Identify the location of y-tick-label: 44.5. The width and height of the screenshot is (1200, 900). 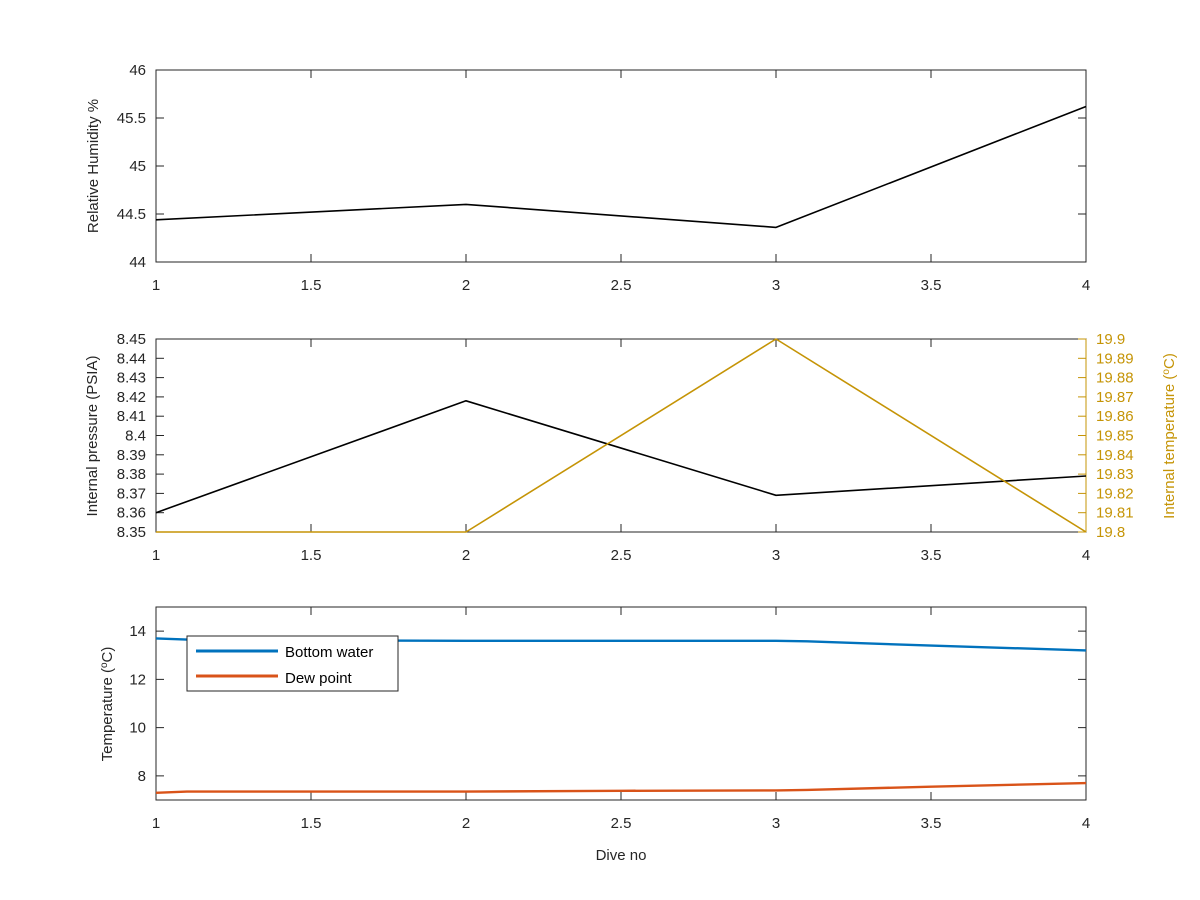
(131, 214).